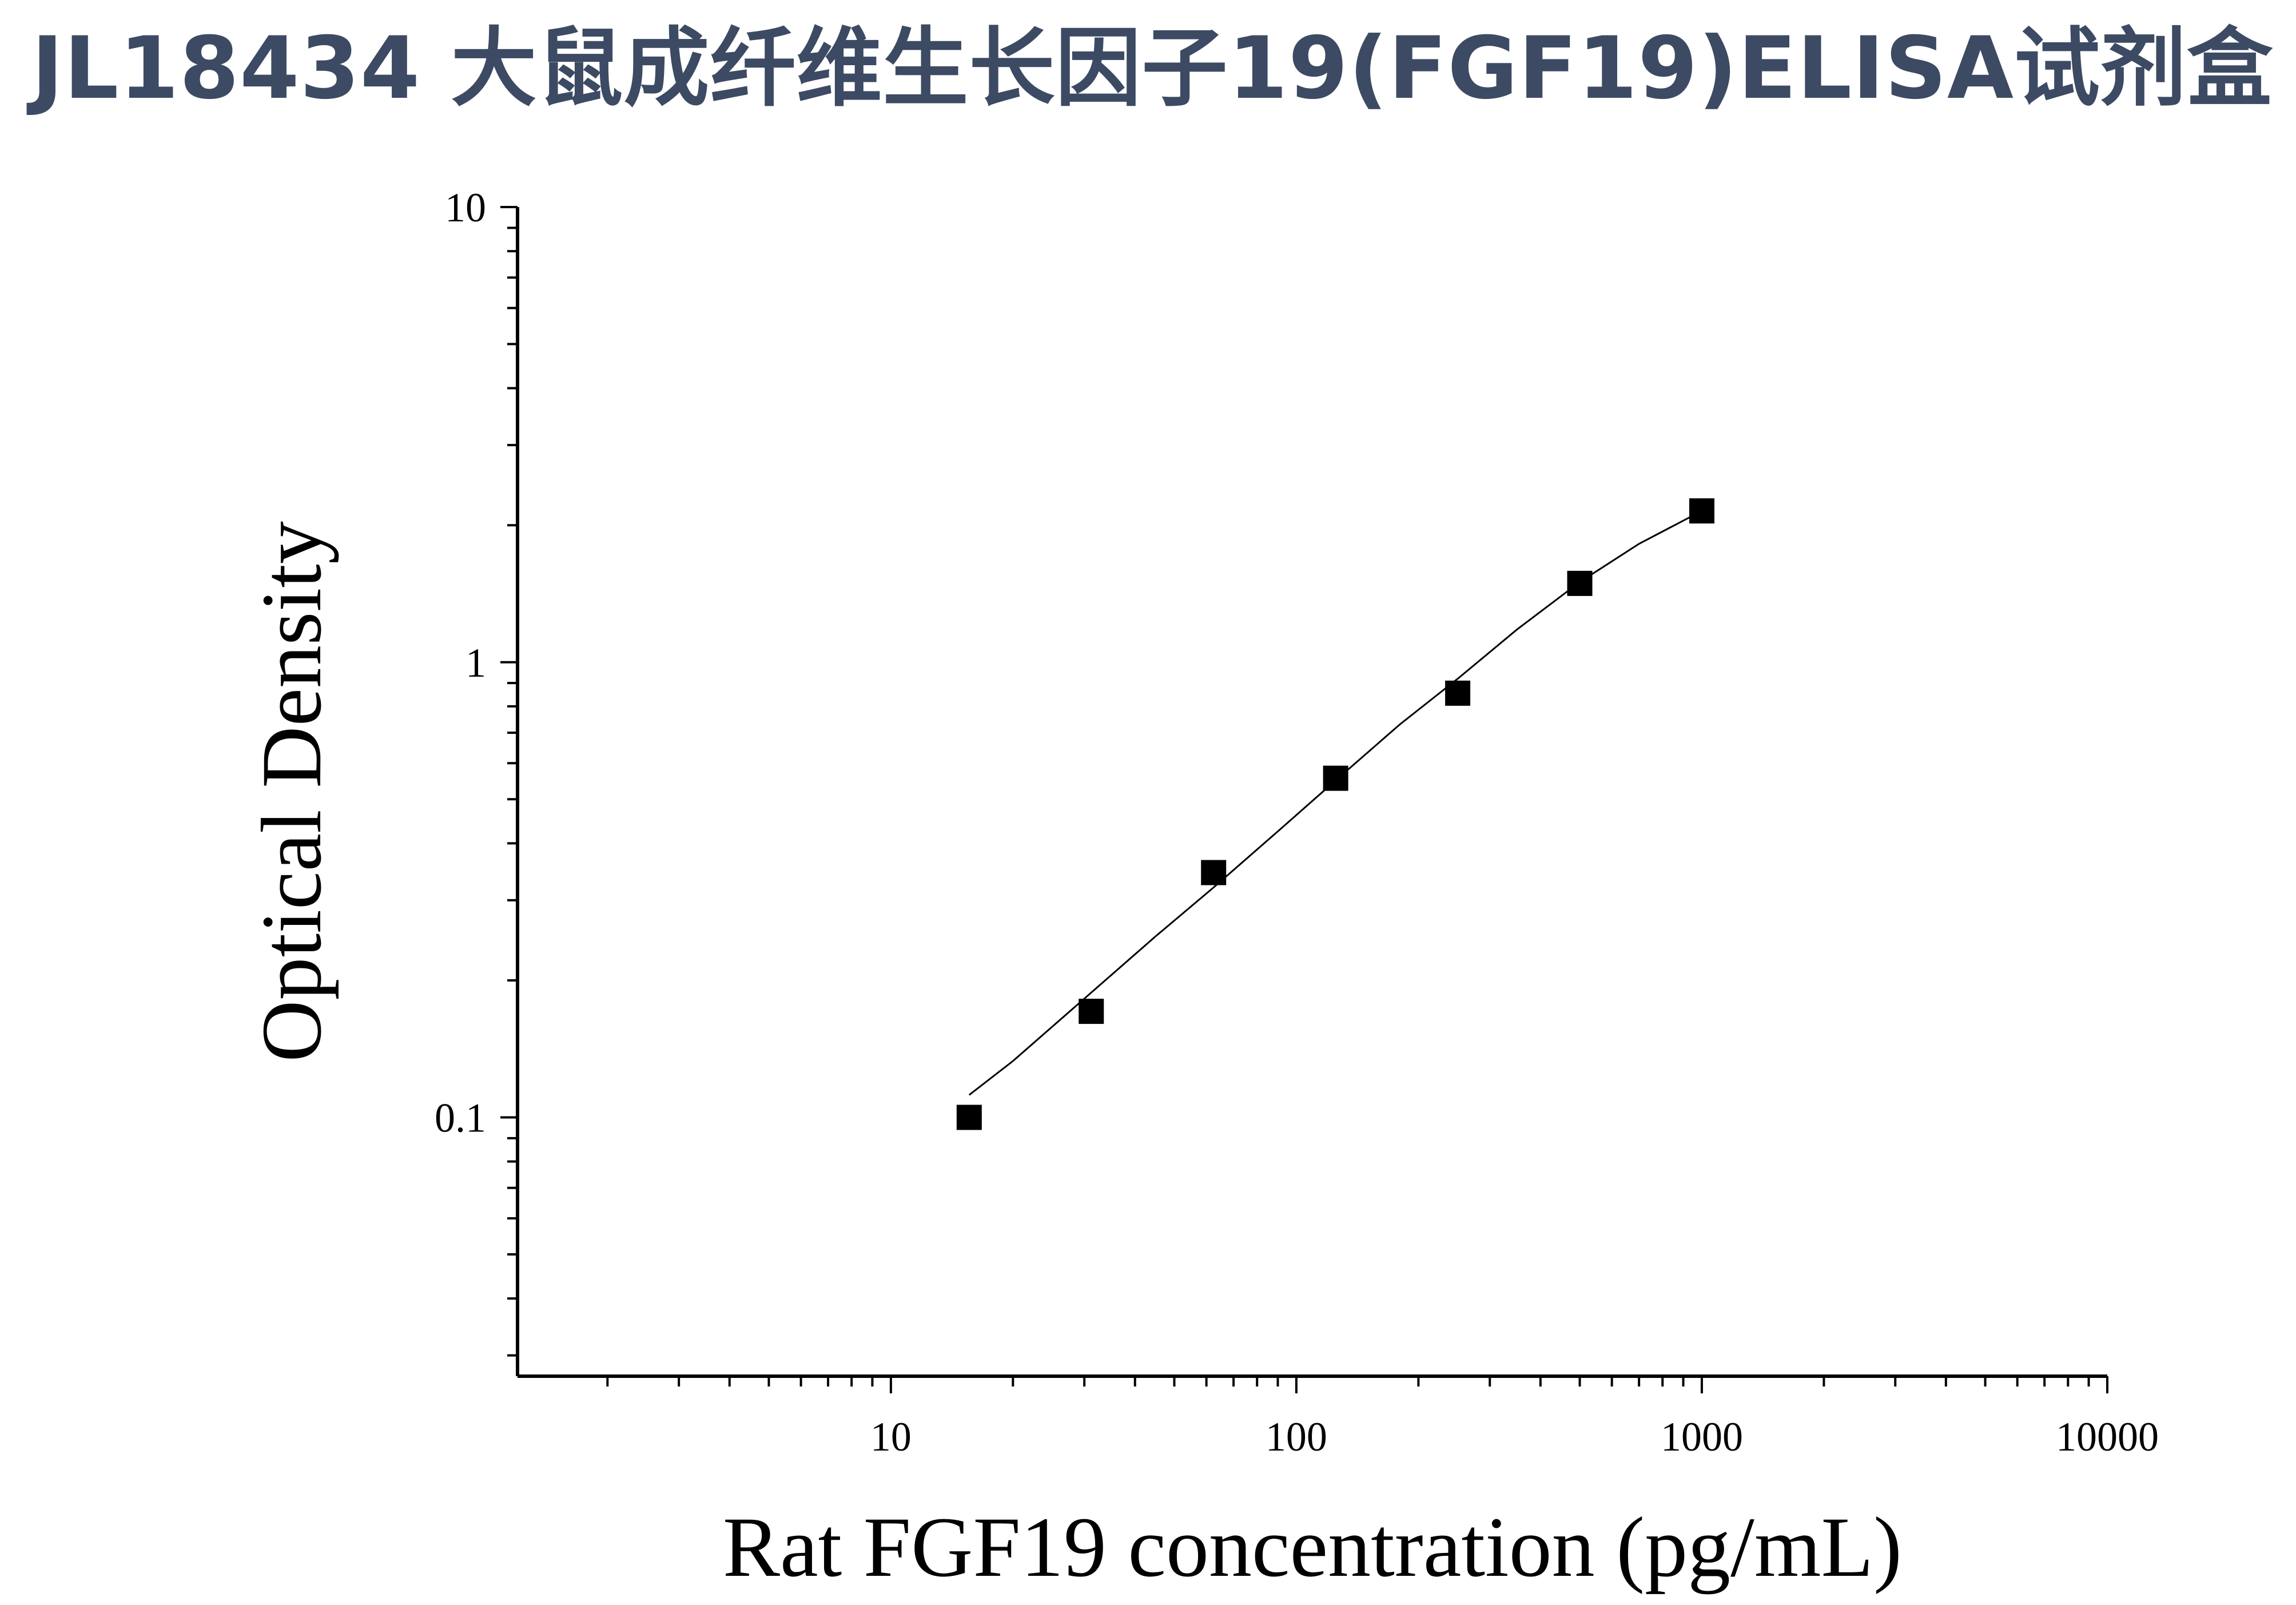 The height and width of the screenshot is (1605, 2296). I want to click on y-axis-title: Optical Density, so click(292, 791).